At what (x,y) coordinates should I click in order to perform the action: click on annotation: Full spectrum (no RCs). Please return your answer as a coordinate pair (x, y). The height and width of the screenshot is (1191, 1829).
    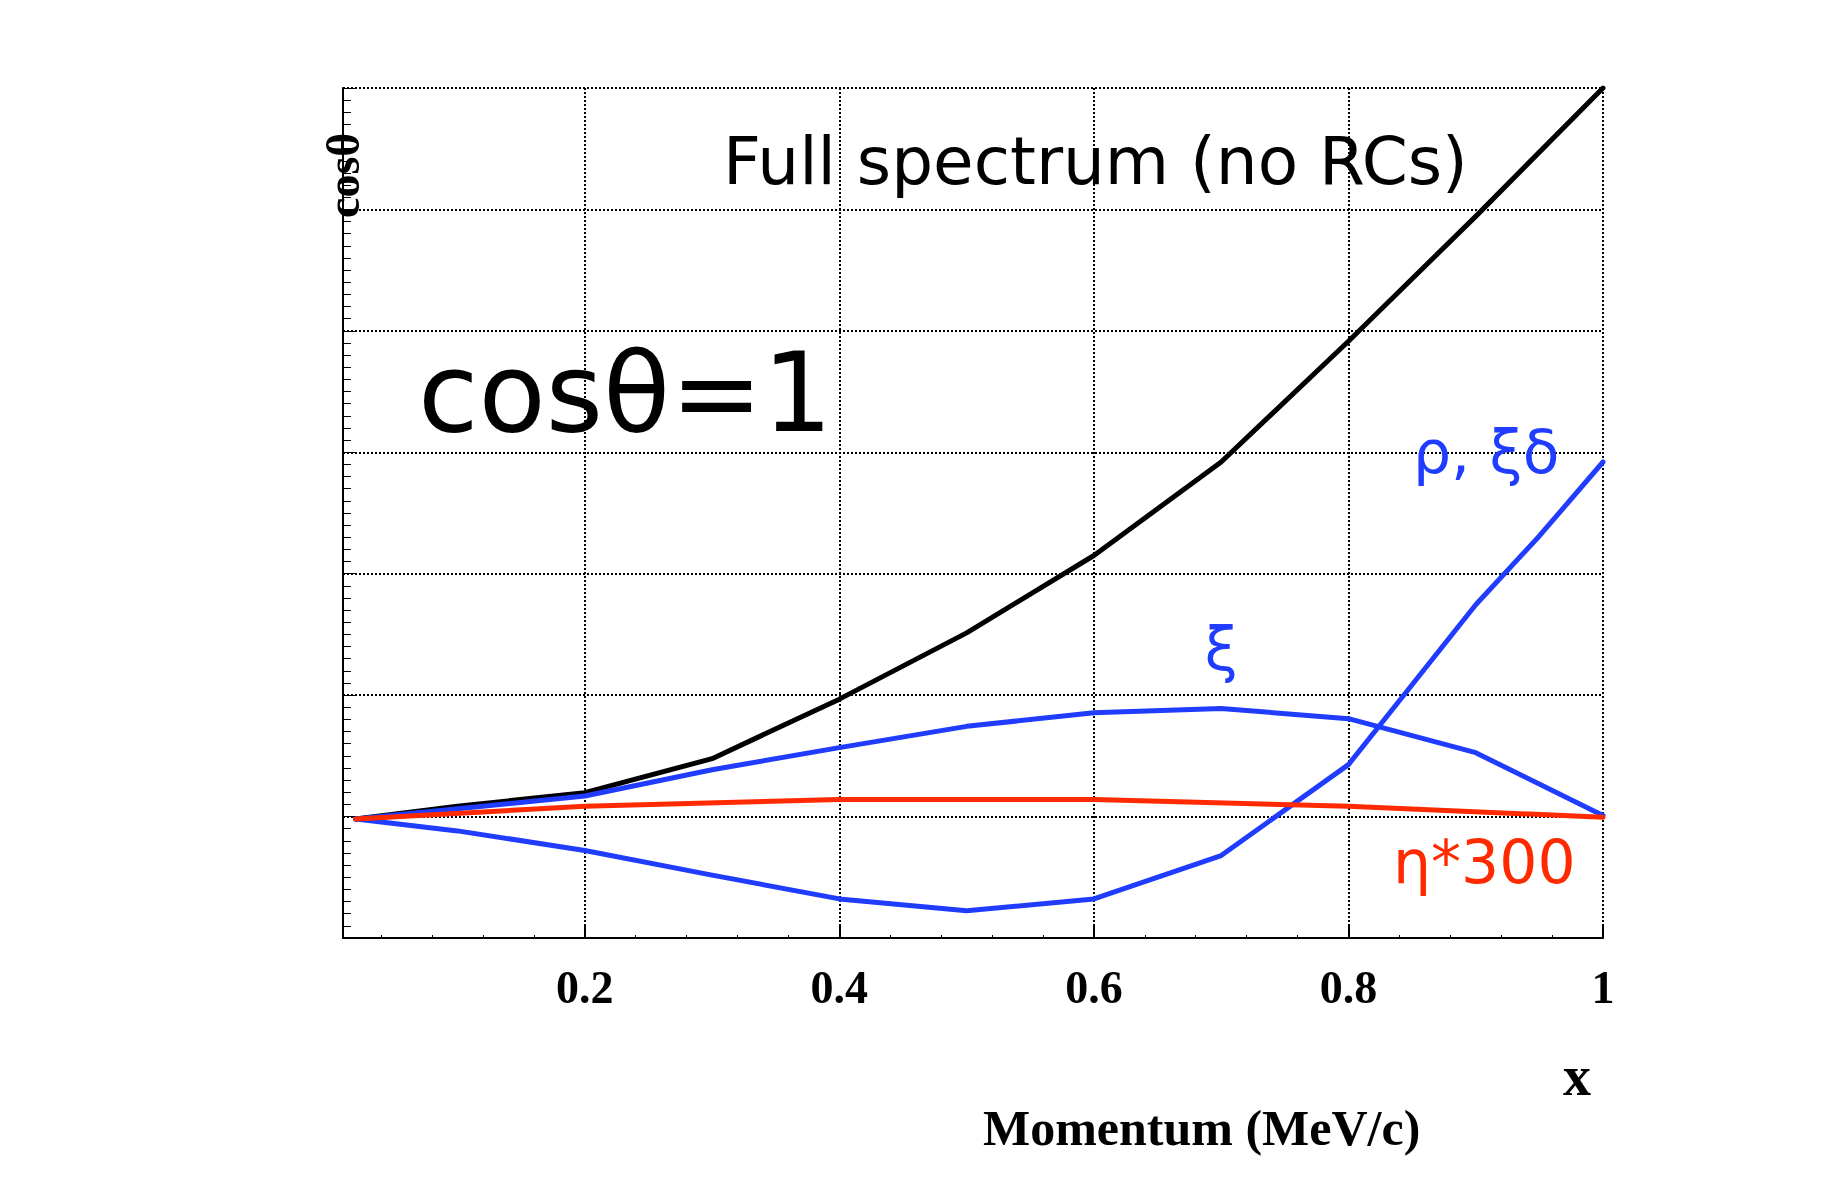
    Looking at the image, I should click on (1095, 161).